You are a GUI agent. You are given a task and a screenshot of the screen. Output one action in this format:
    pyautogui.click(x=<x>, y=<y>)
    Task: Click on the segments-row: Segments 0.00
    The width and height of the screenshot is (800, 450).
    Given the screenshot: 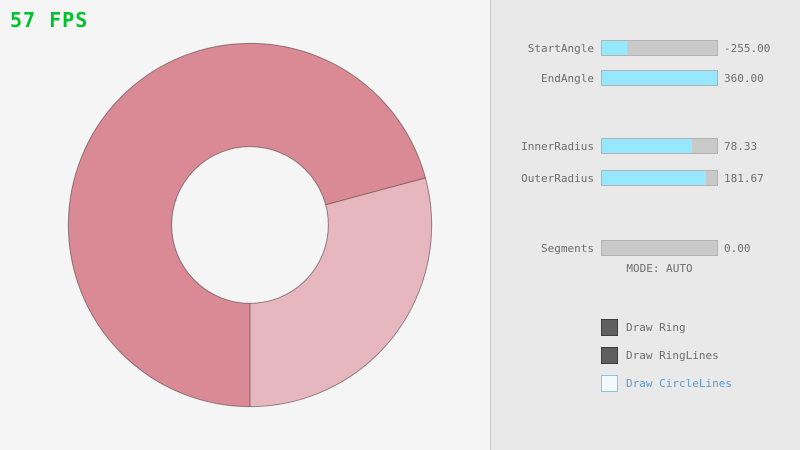 What is the action you would take?
    pyautogui.click(x=645, y=248)
    